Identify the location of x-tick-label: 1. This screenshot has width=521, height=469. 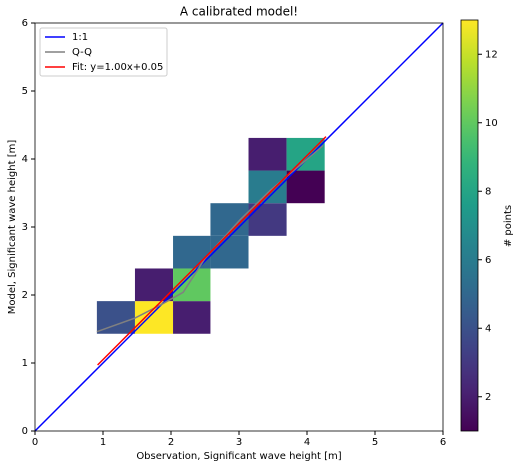
(103, 442).